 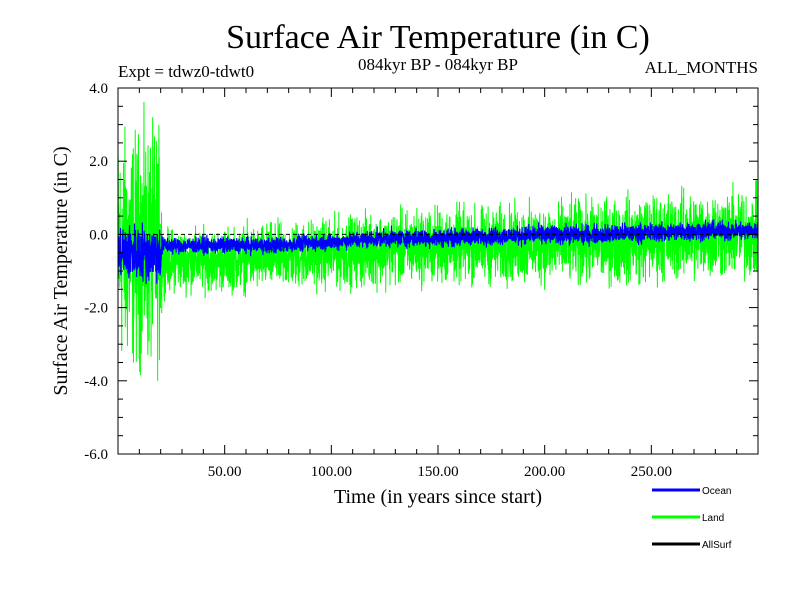 What do you see at coordinates (651, 472) in the screenshot?
I see `x-tick-label: 250.00` at bounding box center [651, 472].